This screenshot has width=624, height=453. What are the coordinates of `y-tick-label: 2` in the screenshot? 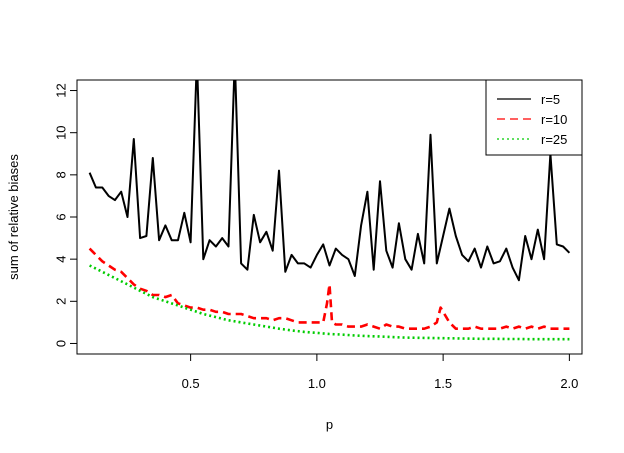 It's located at (60, 301).